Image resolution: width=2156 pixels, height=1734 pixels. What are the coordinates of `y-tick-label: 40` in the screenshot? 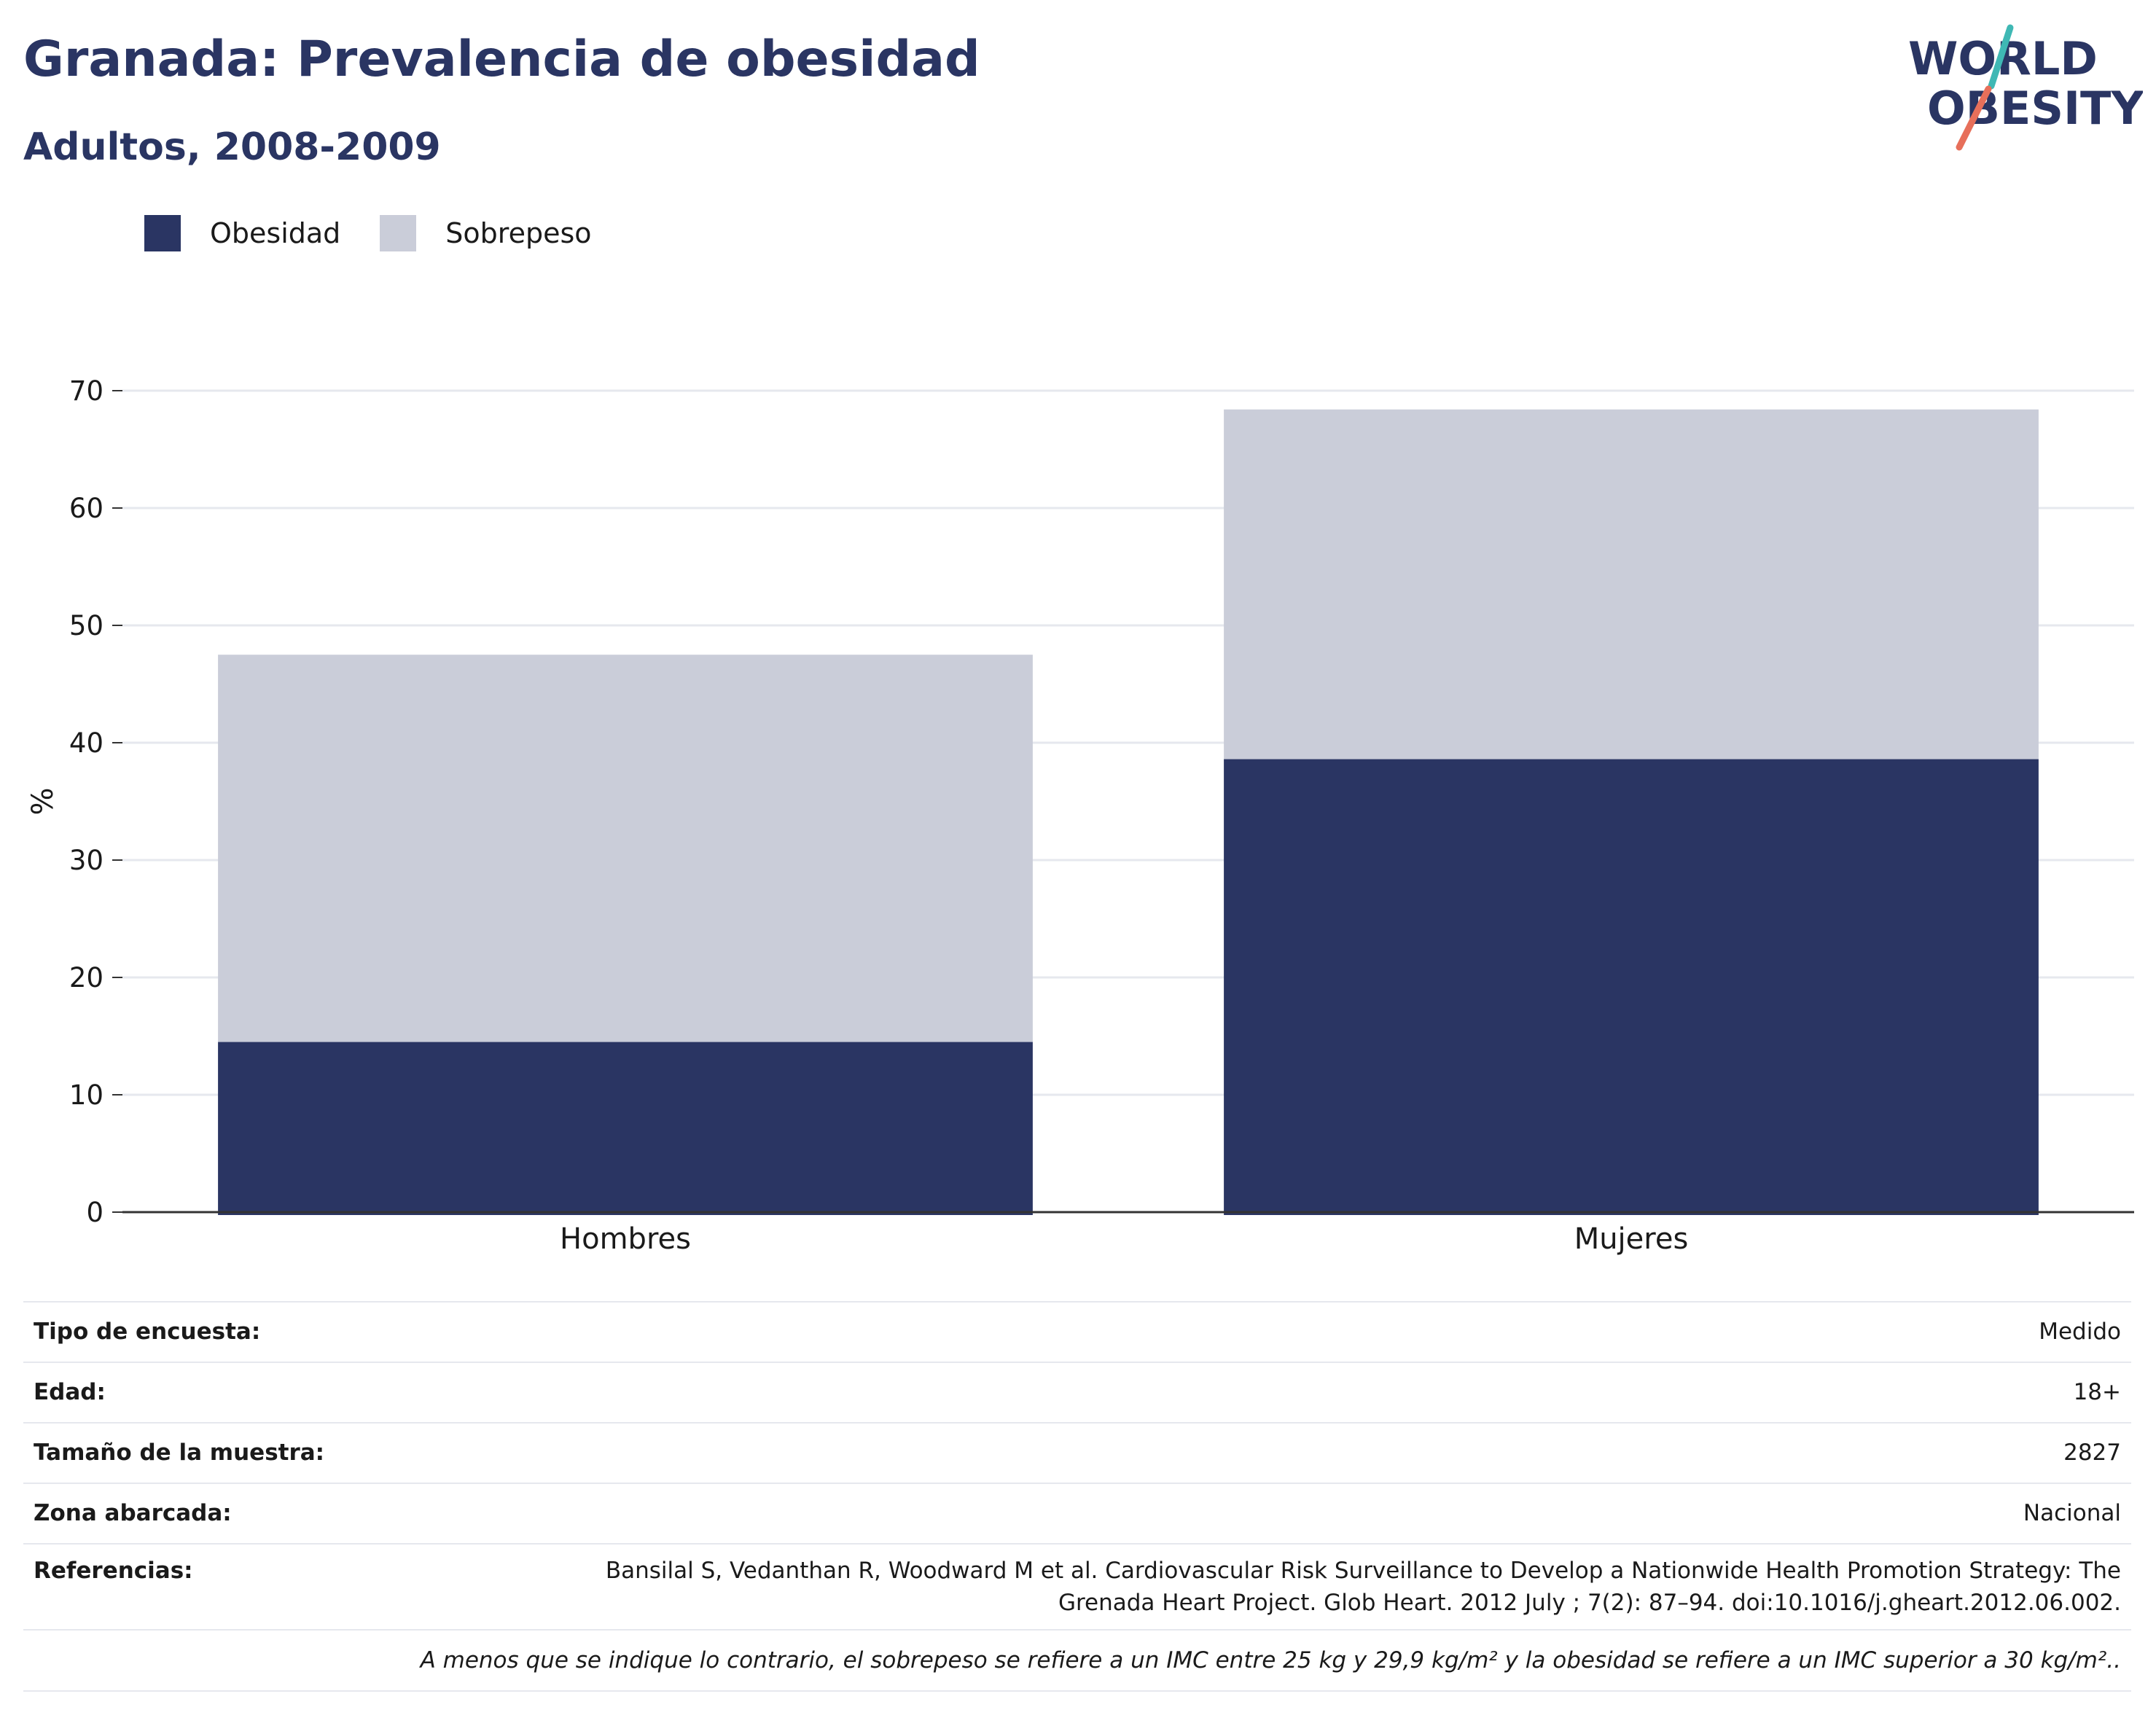 It's located at (86, 743).